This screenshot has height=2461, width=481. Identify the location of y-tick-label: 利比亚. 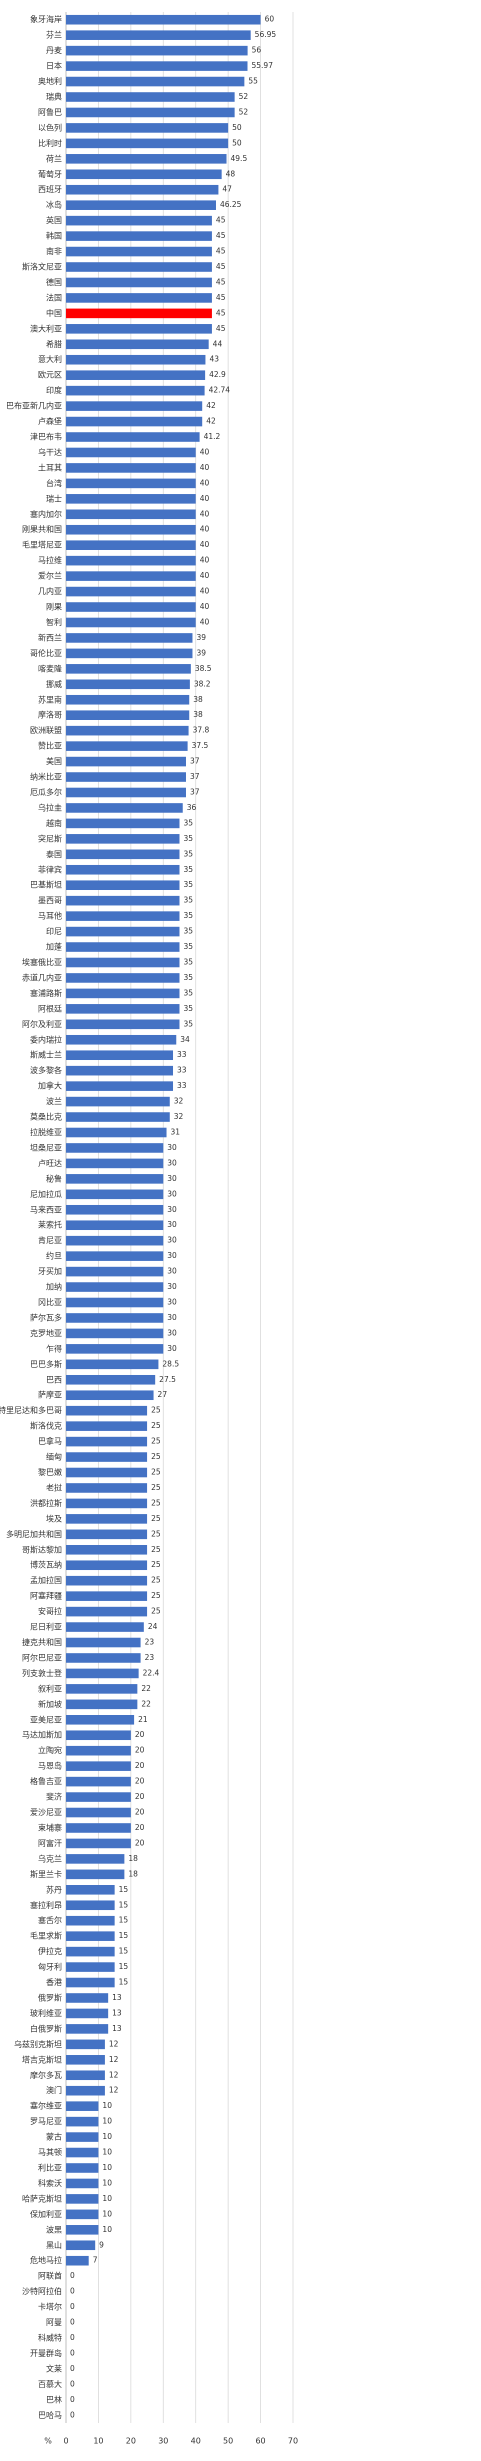
(50, 2167).